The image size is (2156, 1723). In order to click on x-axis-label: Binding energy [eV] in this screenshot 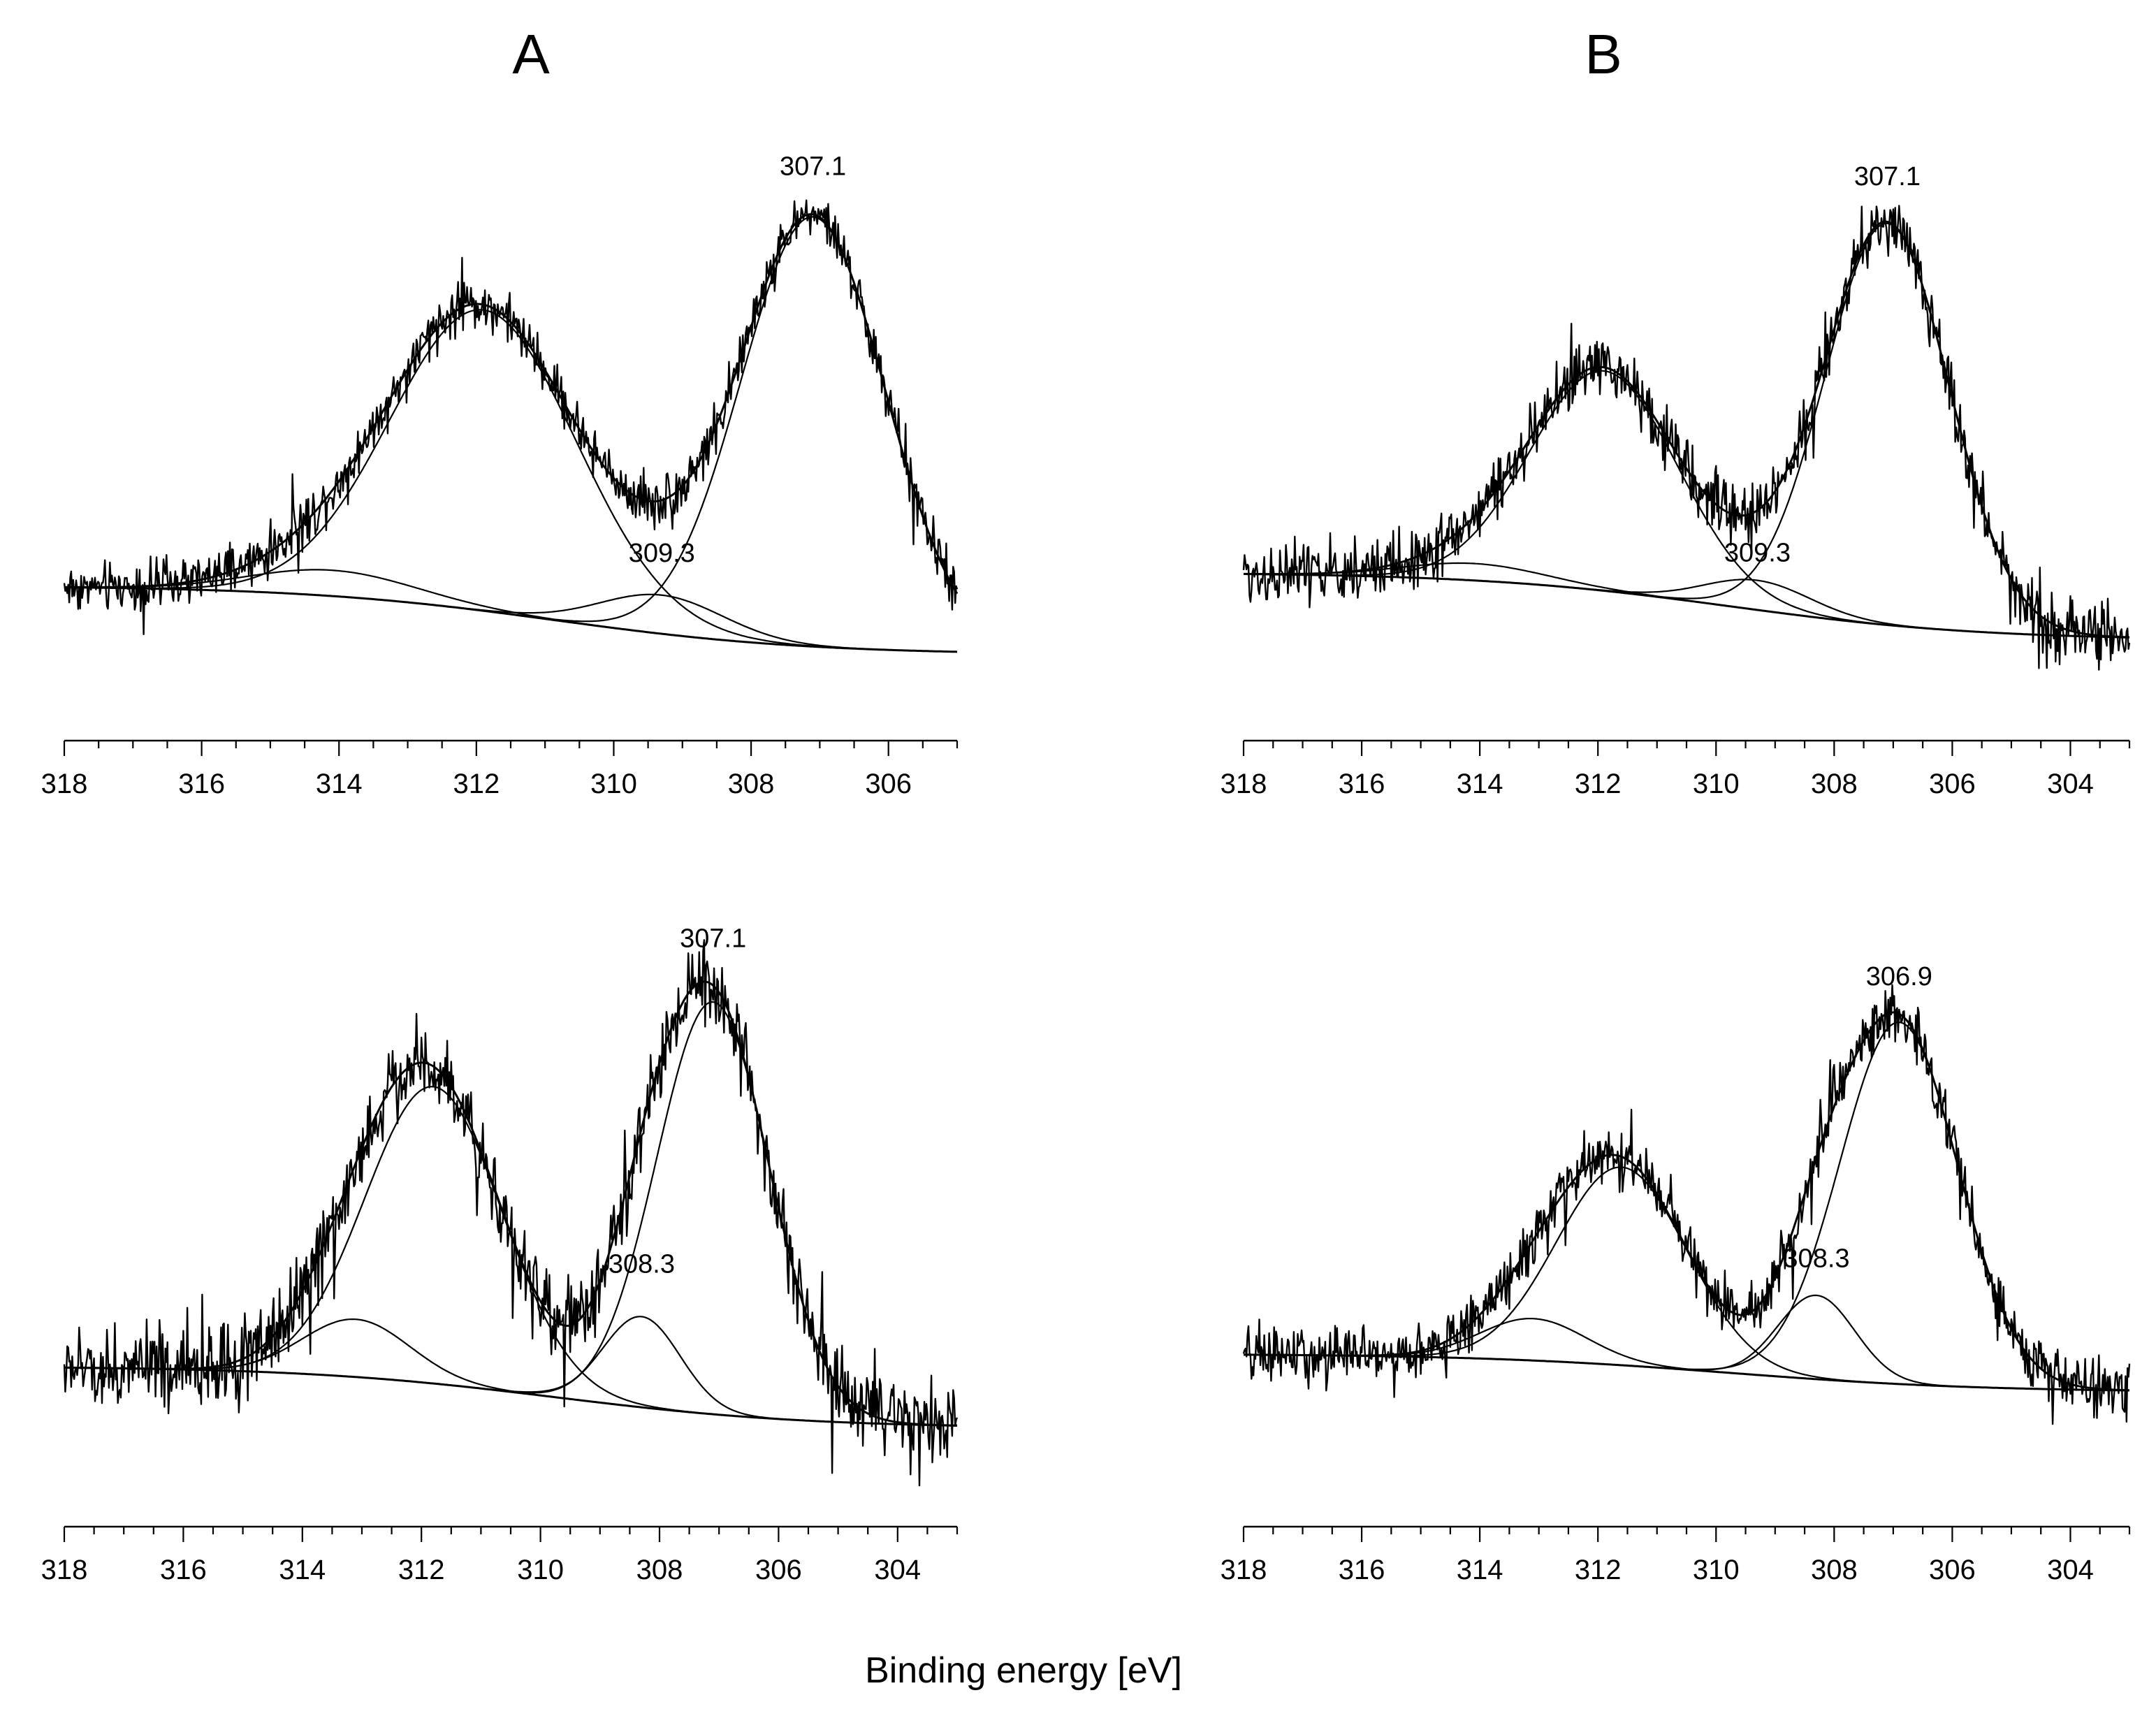, I will do `click(1023, 1670)`.